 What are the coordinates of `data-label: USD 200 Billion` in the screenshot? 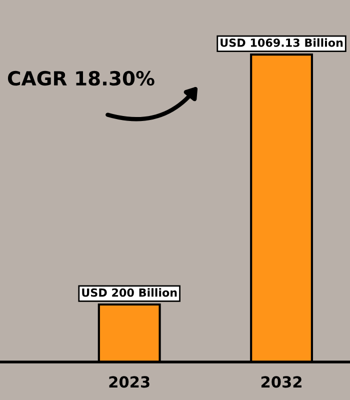 It's located at (129, 292).